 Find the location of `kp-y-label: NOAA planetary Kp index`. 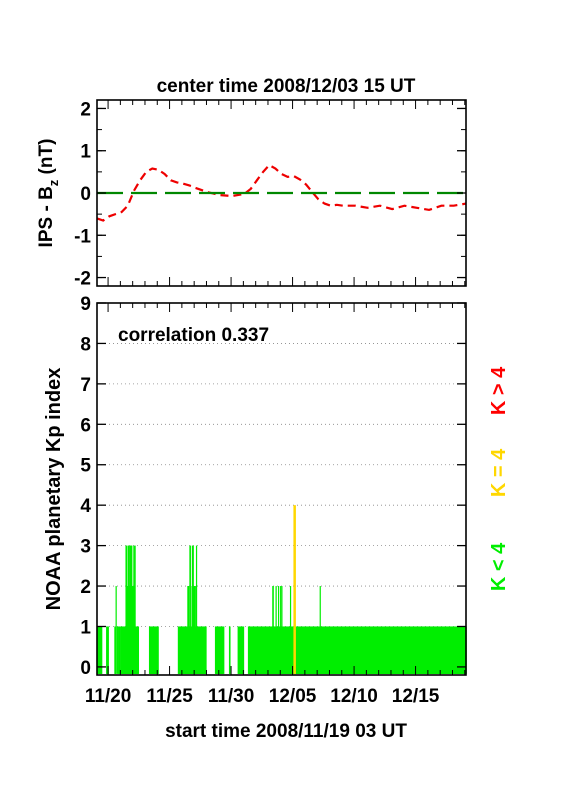

kp-y-label: NOAA planetary Kp index is located at coordinates (54, 489).